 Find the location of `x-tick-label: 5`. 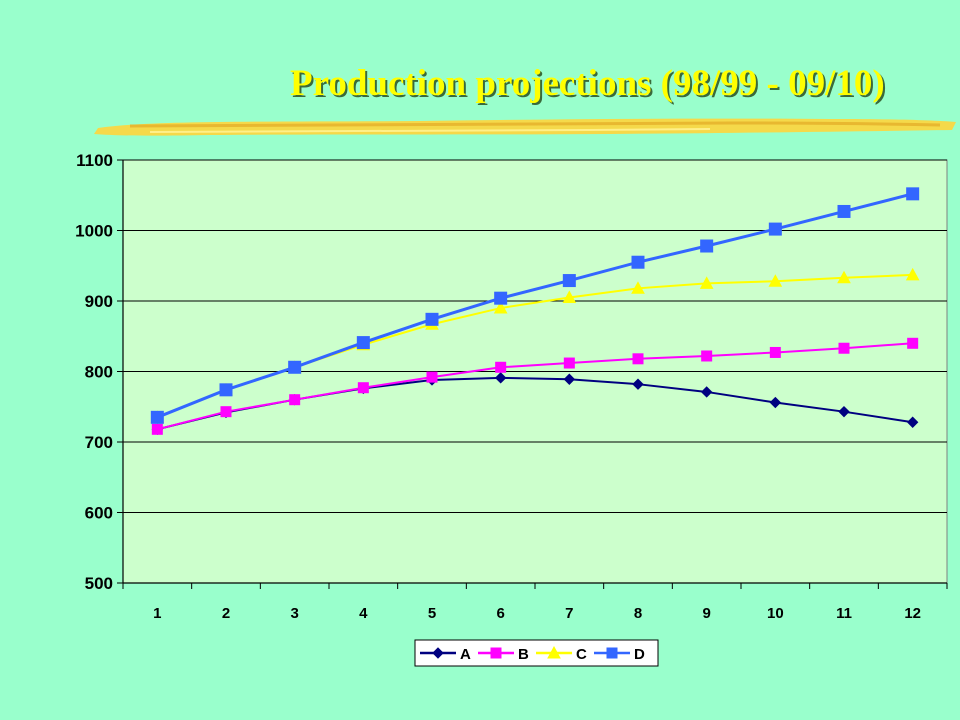

x-tick-label: 5 is located at coordinates (432, 613).